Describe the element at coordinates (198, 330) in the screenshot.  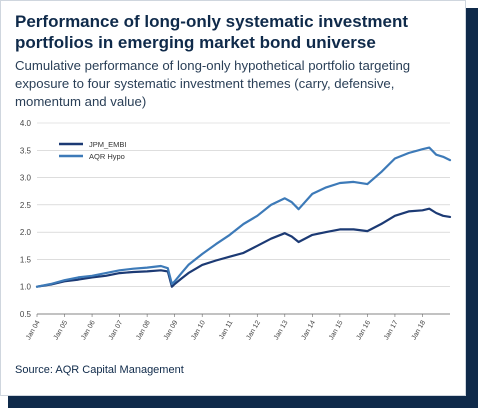
I see `x-tick-label: Jan 10` at that location.